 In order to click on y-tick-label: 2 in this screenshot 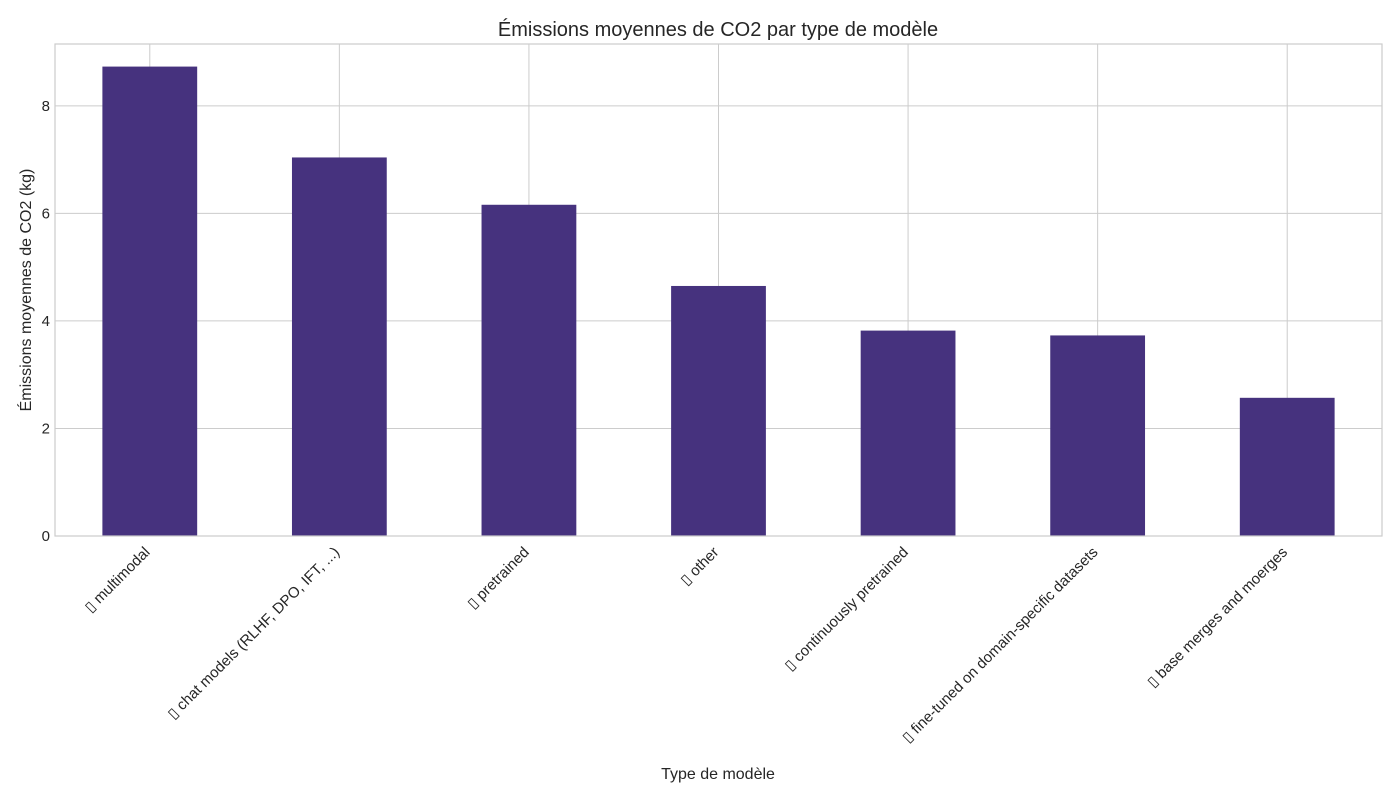, I will do `click(46, 428)`.